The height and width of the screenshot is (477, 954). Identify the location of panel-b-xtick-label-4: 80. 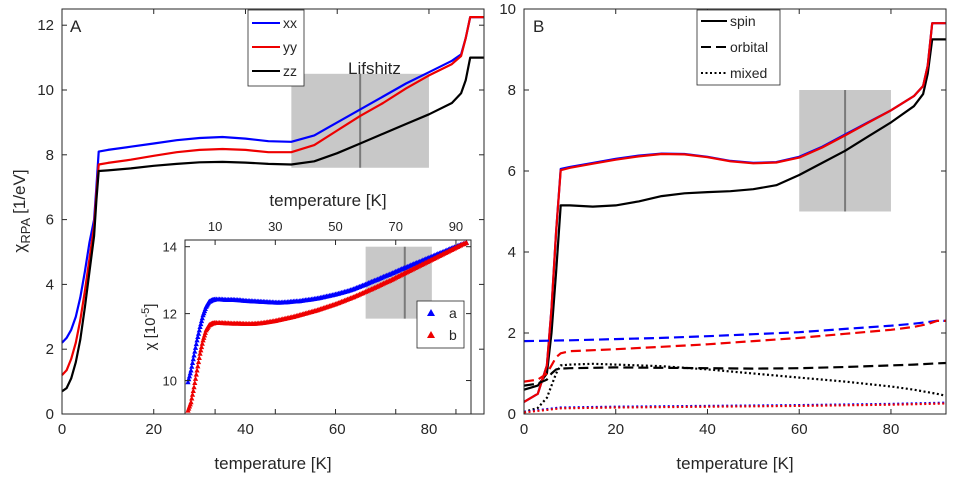
(891, 429).